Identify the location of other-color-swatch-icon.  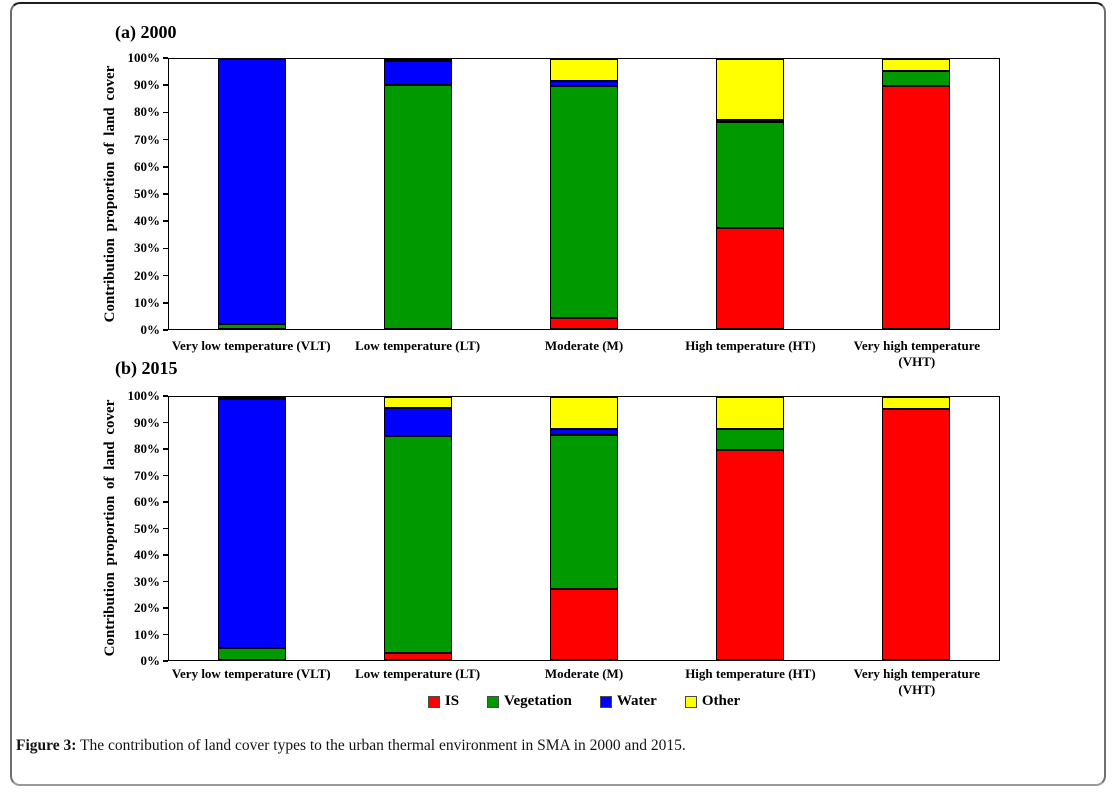
(690, 701).